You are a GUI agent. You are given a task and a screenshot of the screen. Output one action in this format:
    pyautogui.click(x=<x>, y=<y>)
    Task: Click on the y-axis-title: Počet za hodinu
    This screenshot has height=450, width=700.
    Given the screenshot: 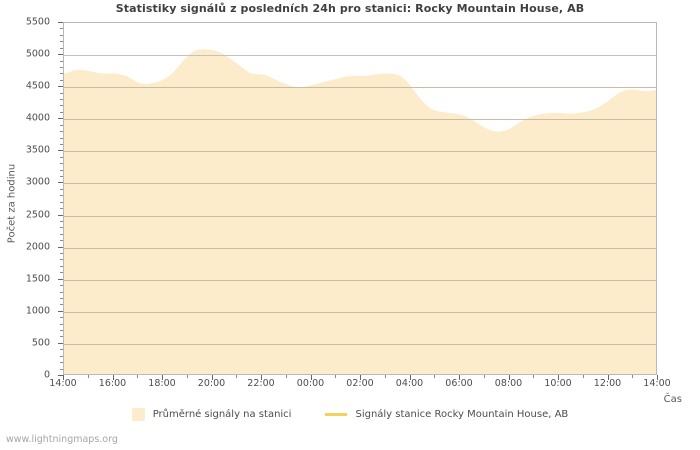 What is the action you would take?
    pyautogui.click(x=12, y=203)
    